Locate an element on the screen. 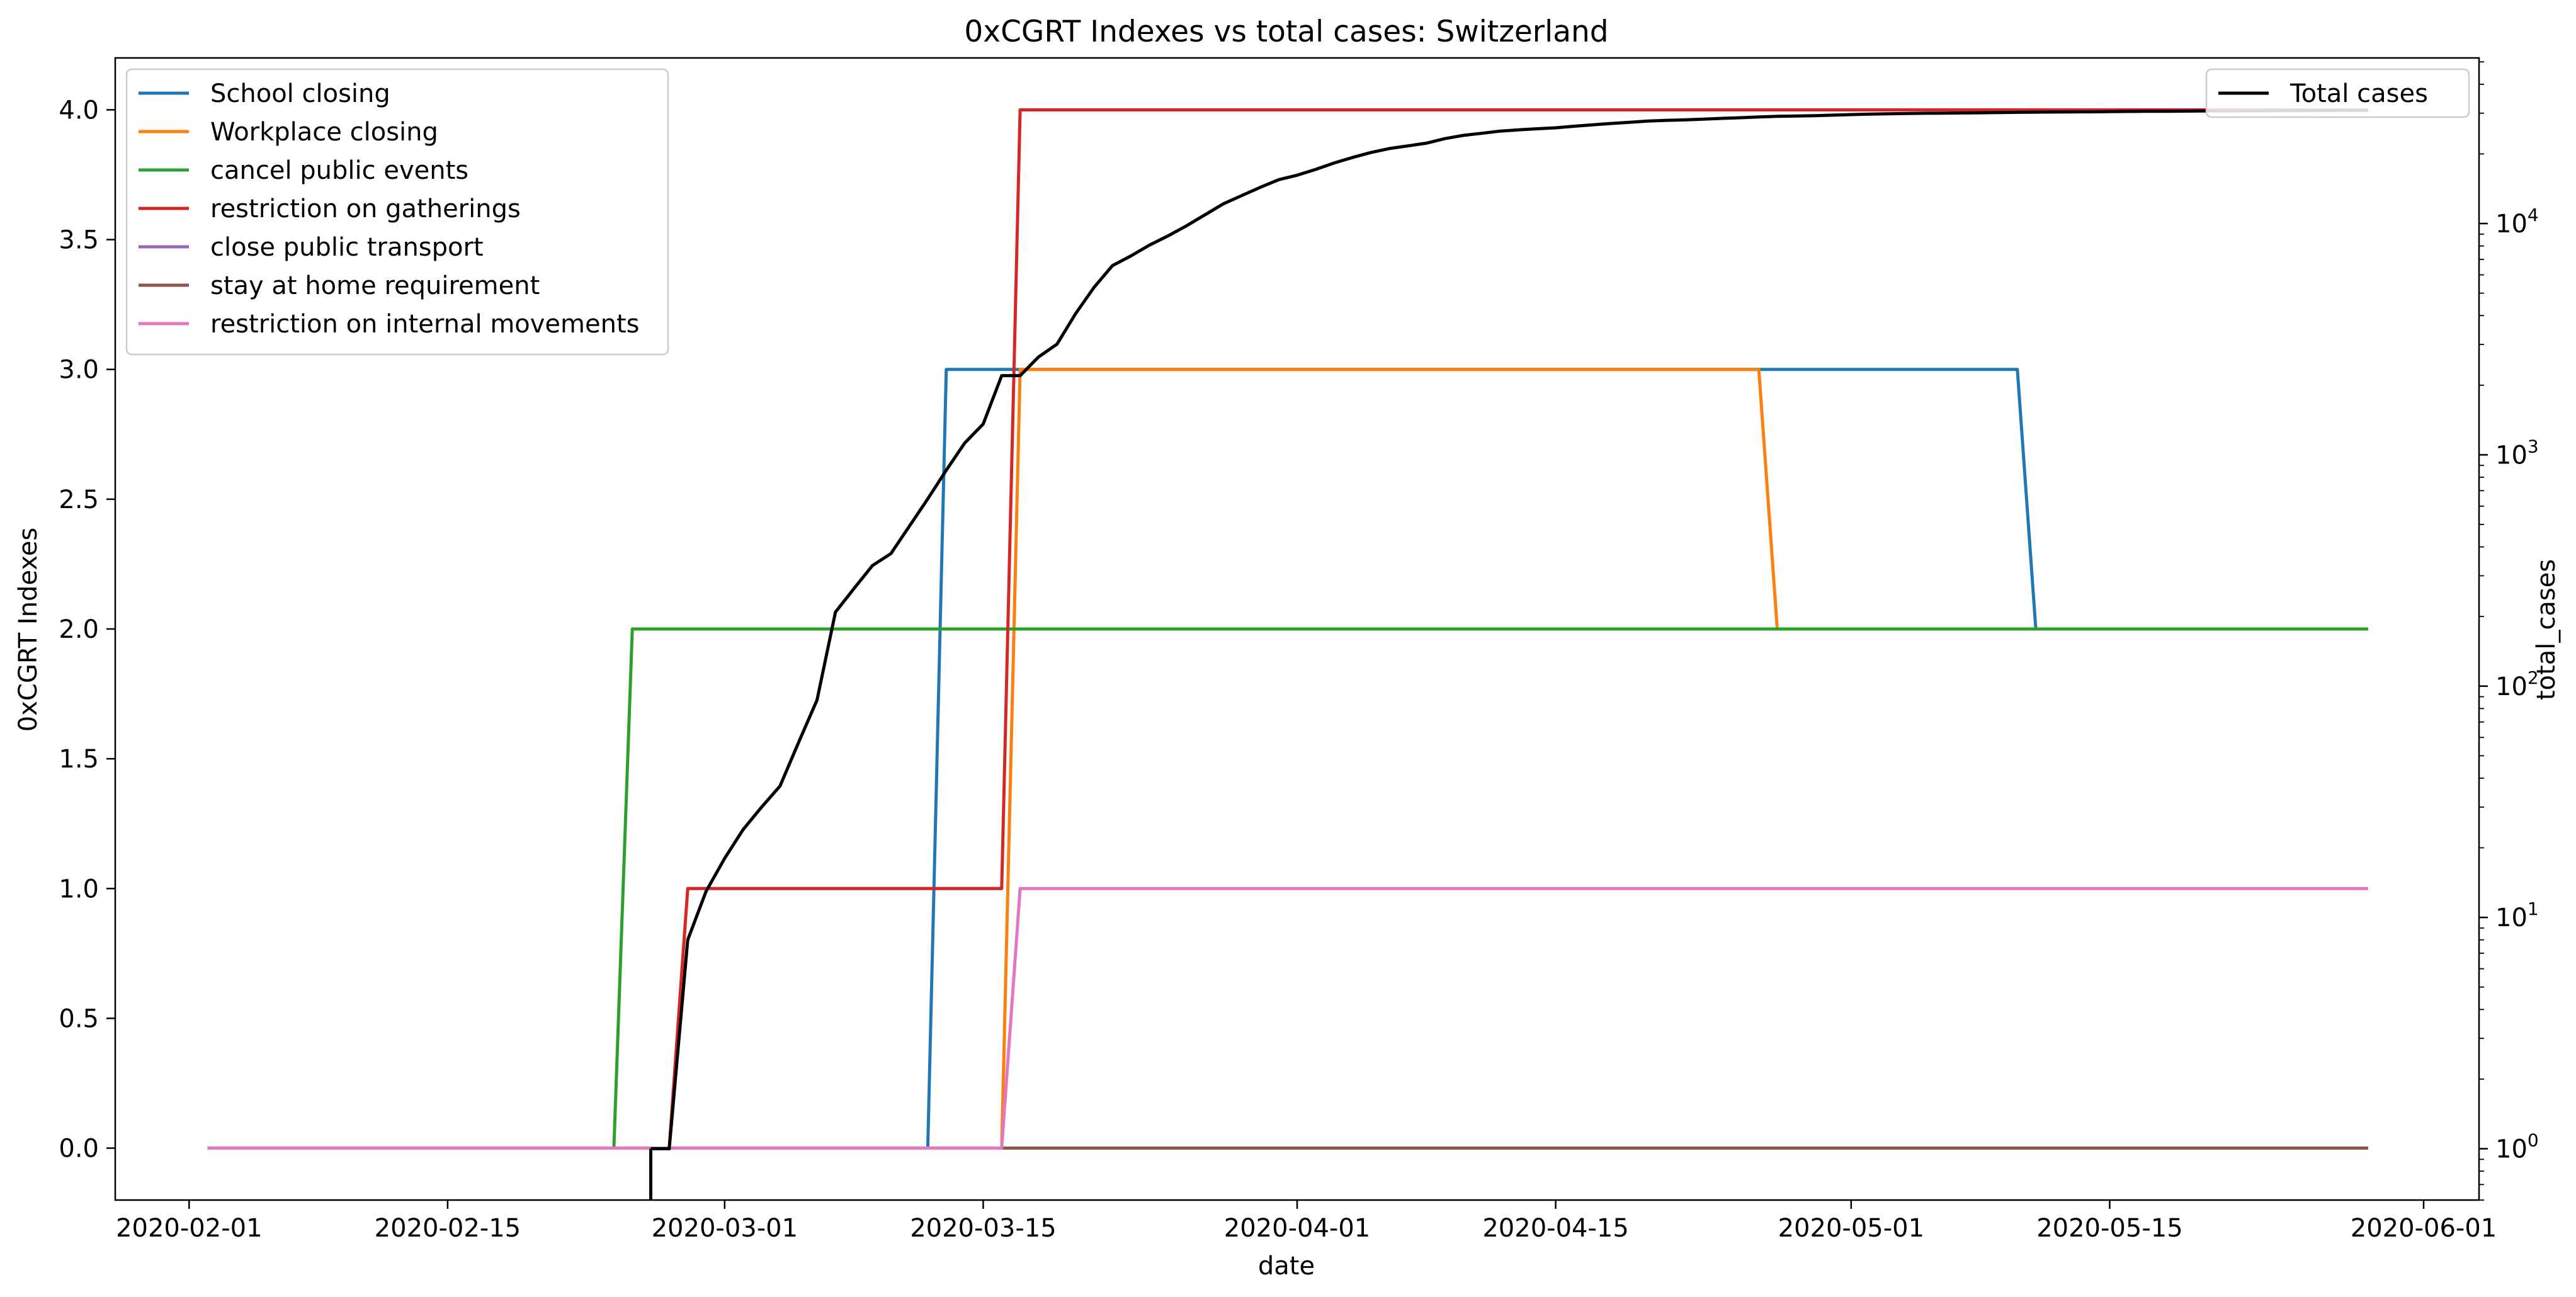 The image size is (2576, 1297). legend-label: Workplace closing is located at coordinates (324, 132).